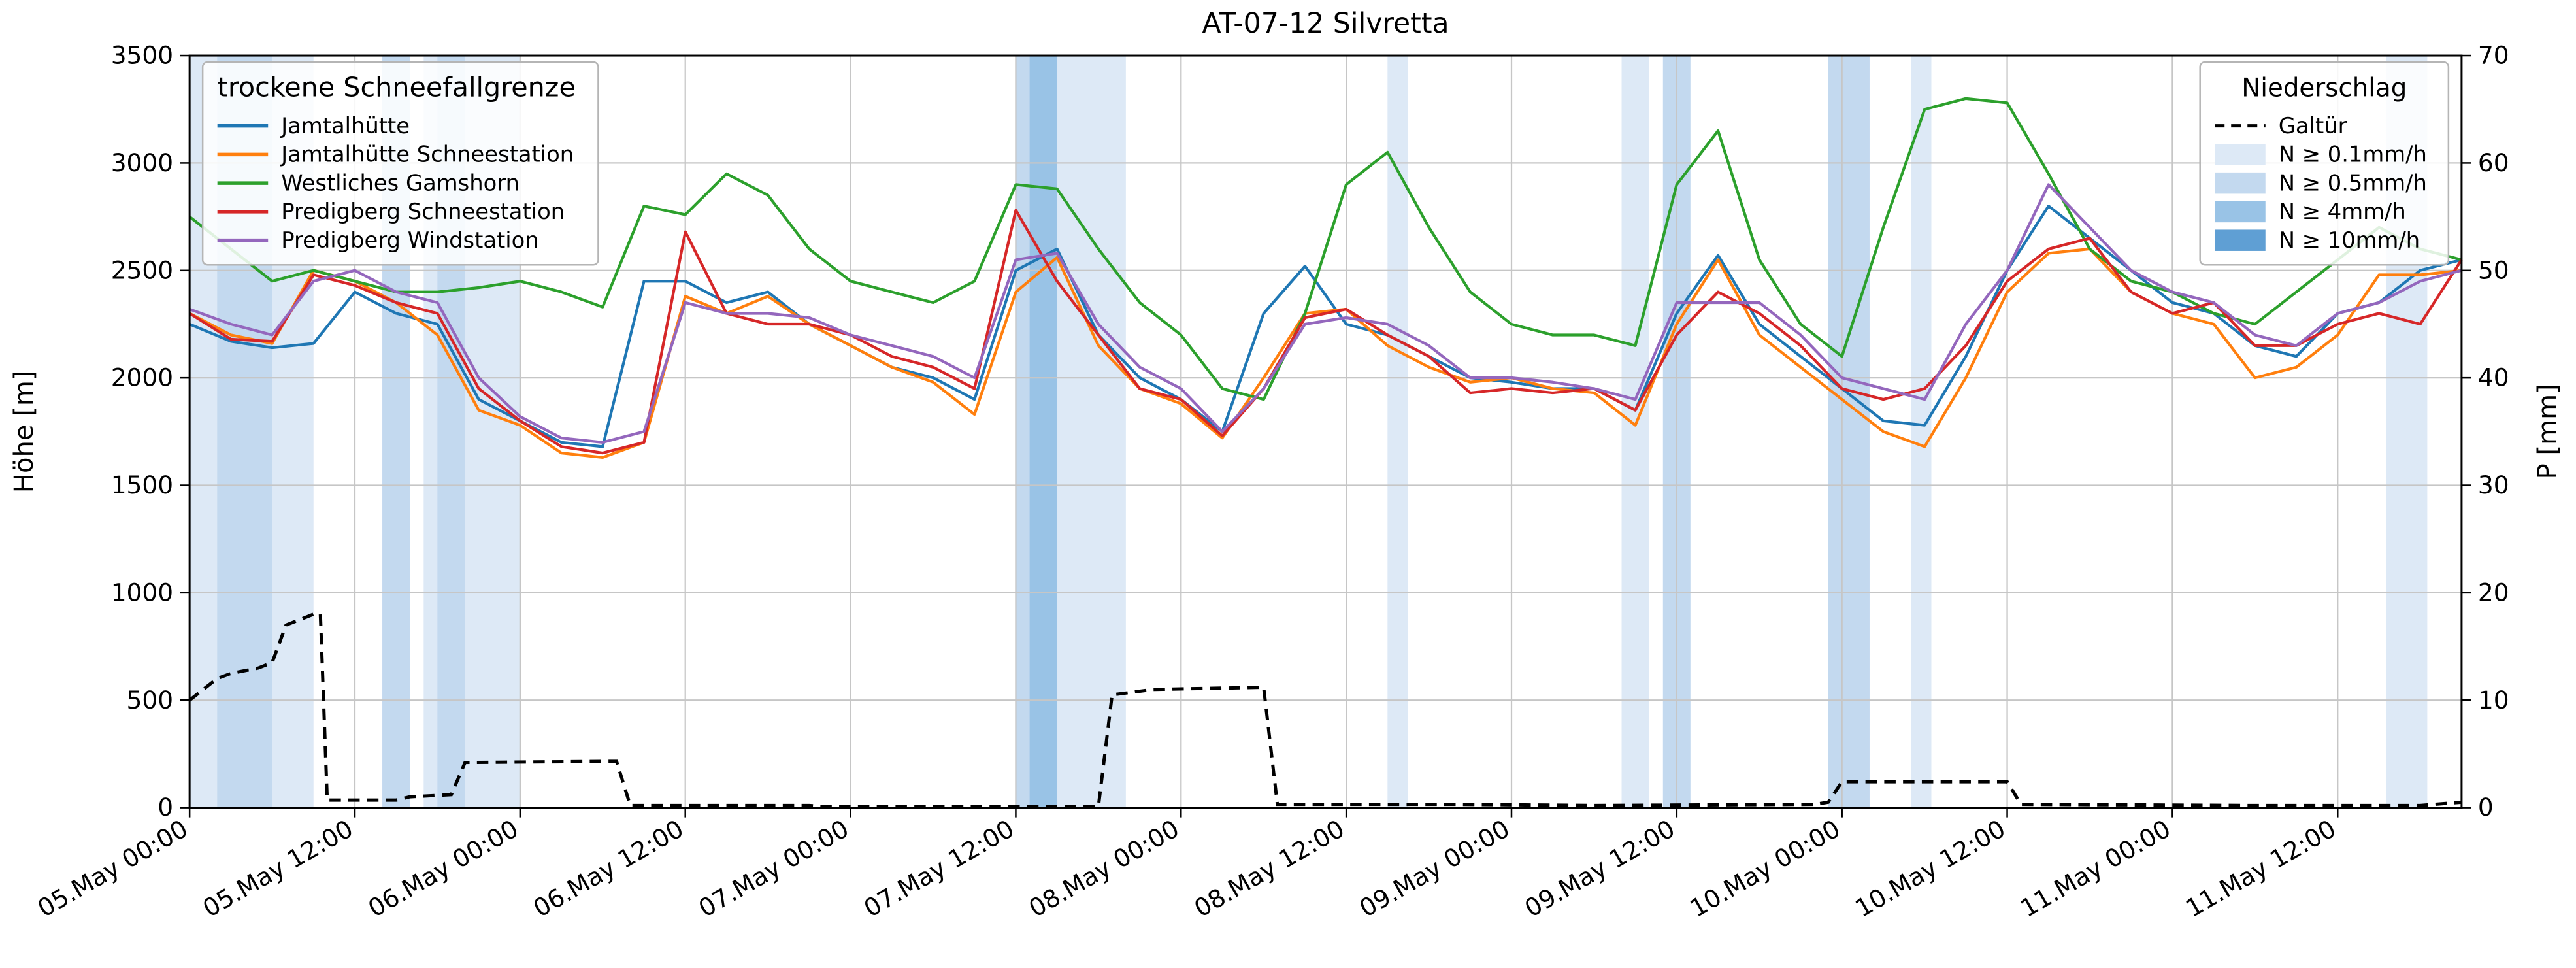 The image size is (2576, 968). Describe the element at coordinates (409, 240) in the screenshot. I see `legend-entry-label: Predigberg Windstation` at that location.